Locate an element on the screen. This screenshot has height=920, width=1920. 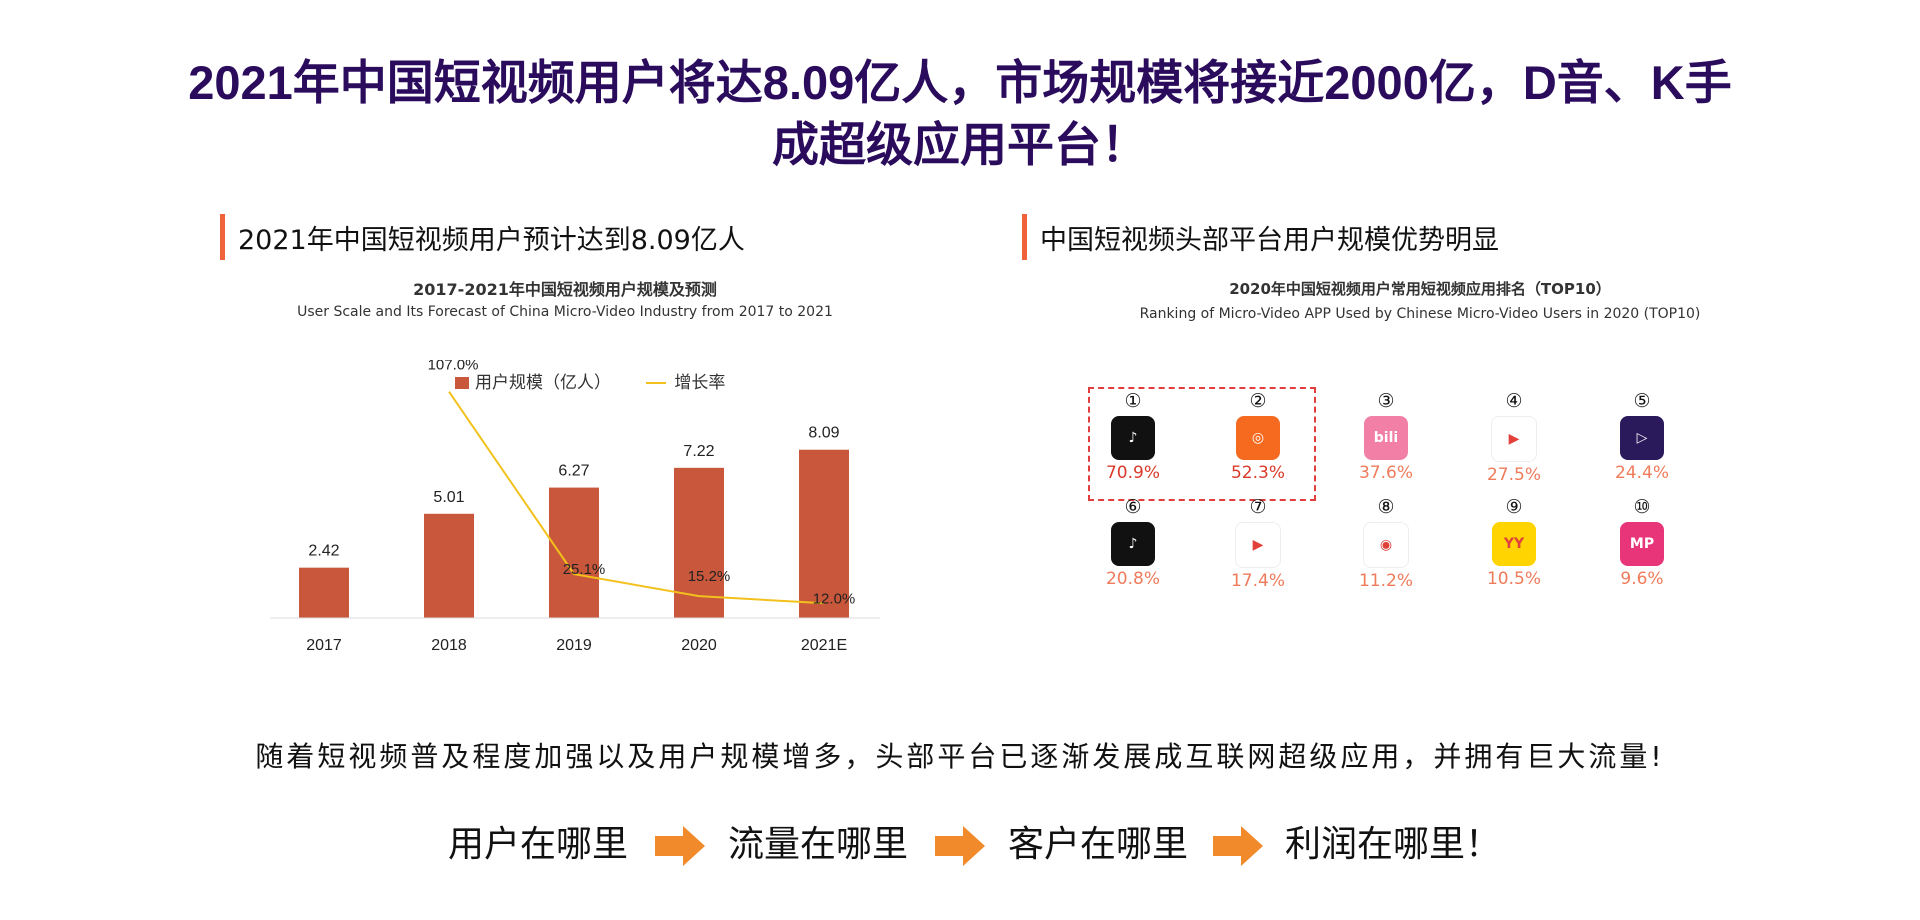
right-chart-title: 2020年中国短视频用户常用短视频应用排名（TOP10） is located at coordinates (1420, 289).